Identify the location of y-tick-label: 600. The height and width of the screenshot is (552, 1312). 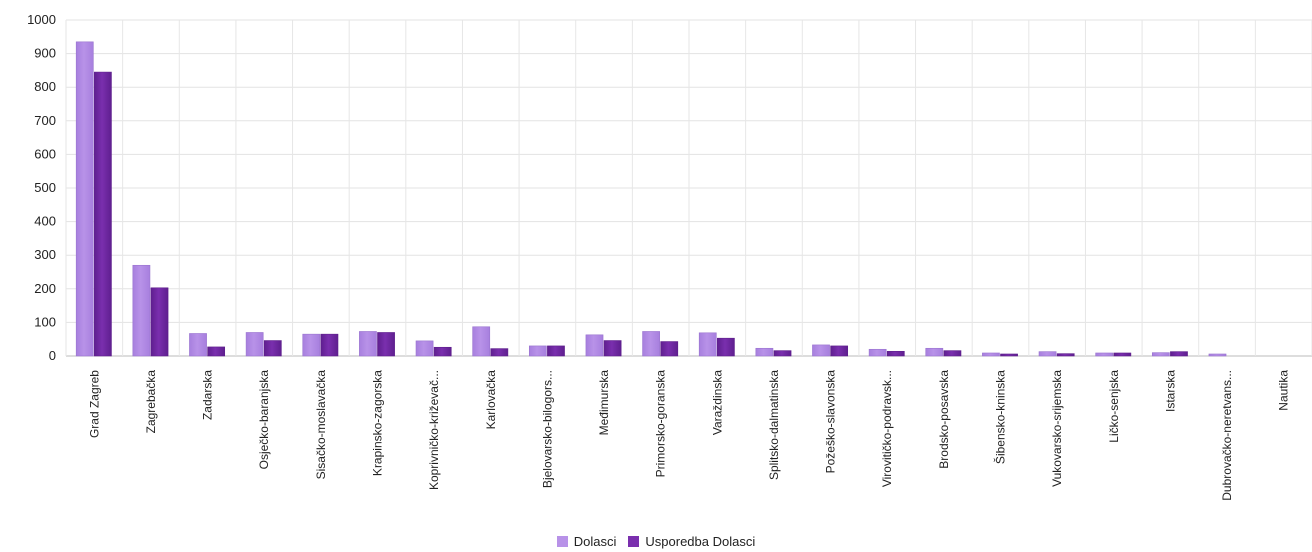
(45, 153).